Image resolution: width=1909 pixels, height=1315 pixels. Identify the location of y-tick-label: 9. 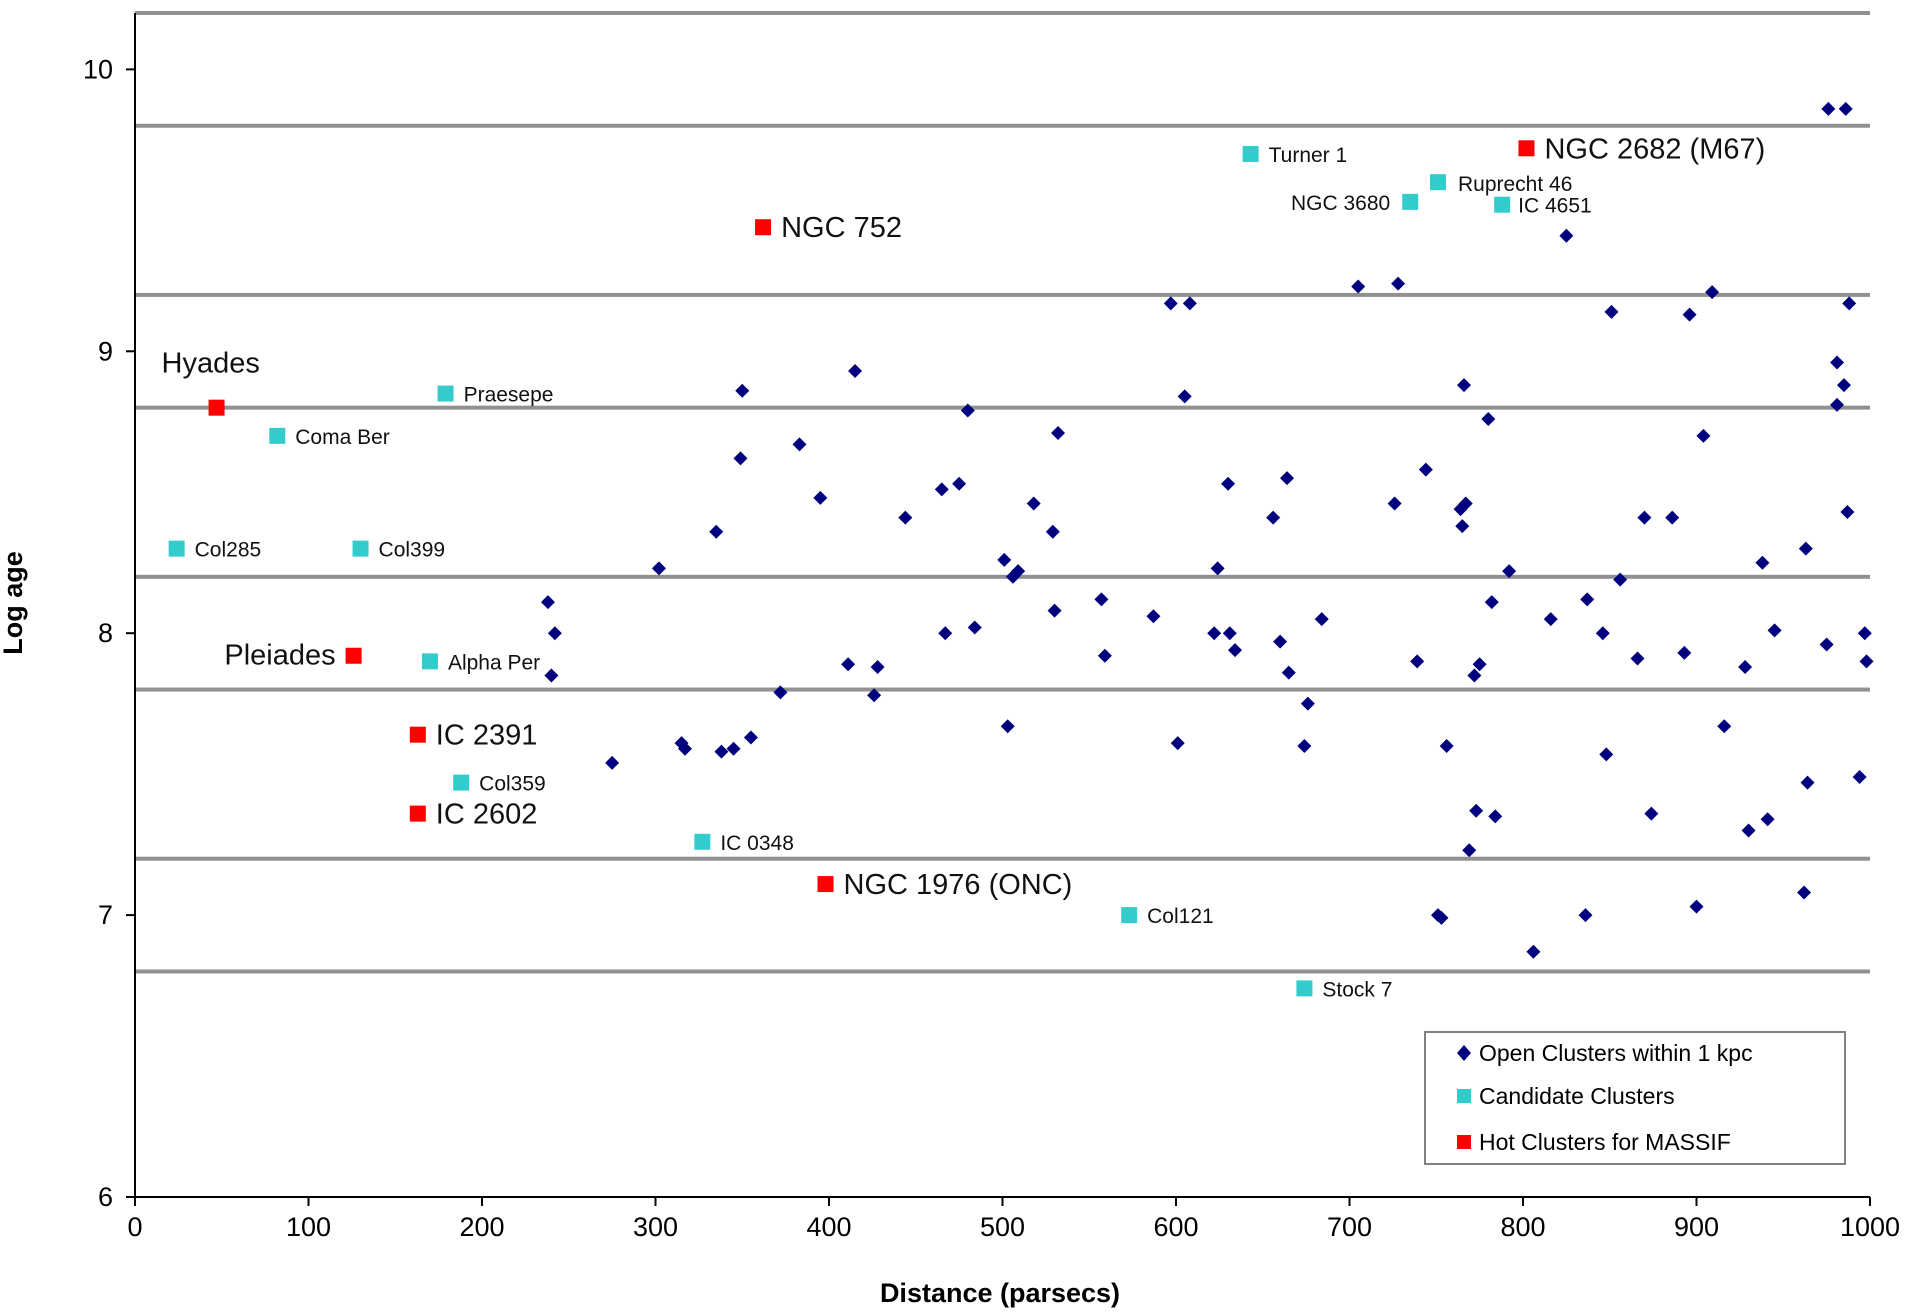
(105, 351).